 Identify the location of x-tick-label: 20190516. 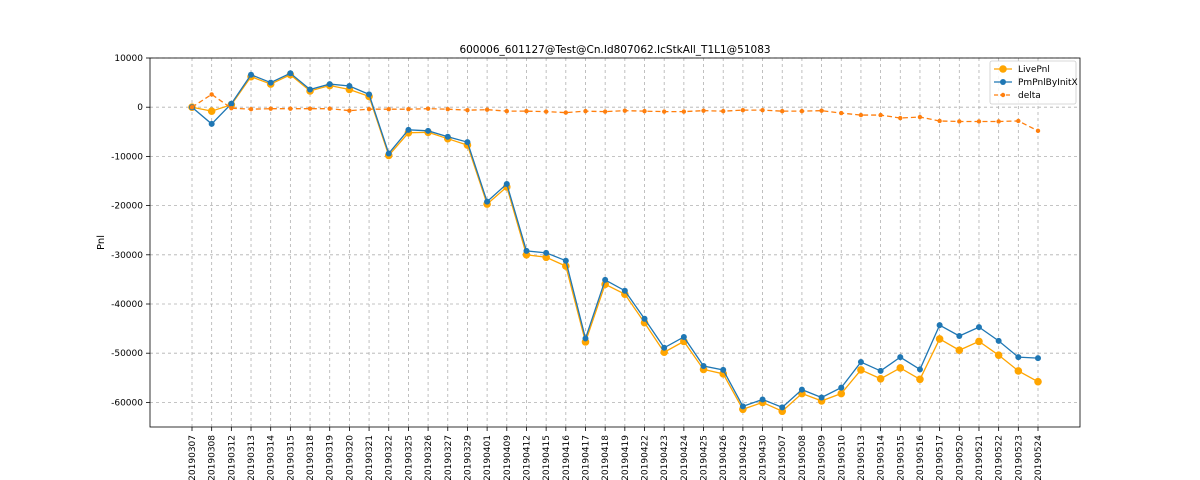
(921, 457).